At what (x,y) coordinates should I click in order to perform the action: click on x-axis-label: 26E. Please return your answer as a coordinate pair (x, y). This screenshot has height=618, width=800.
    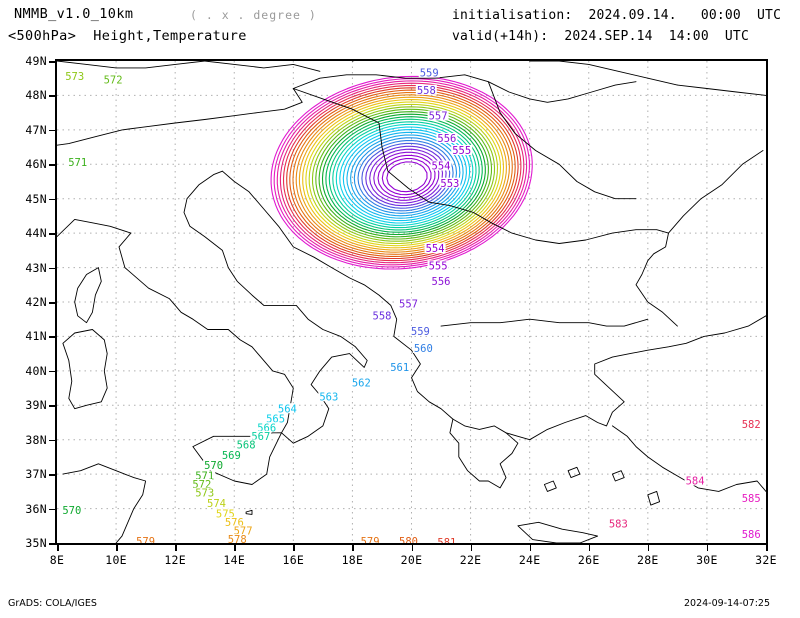
    Looking at the image, I should click on (588, 560).